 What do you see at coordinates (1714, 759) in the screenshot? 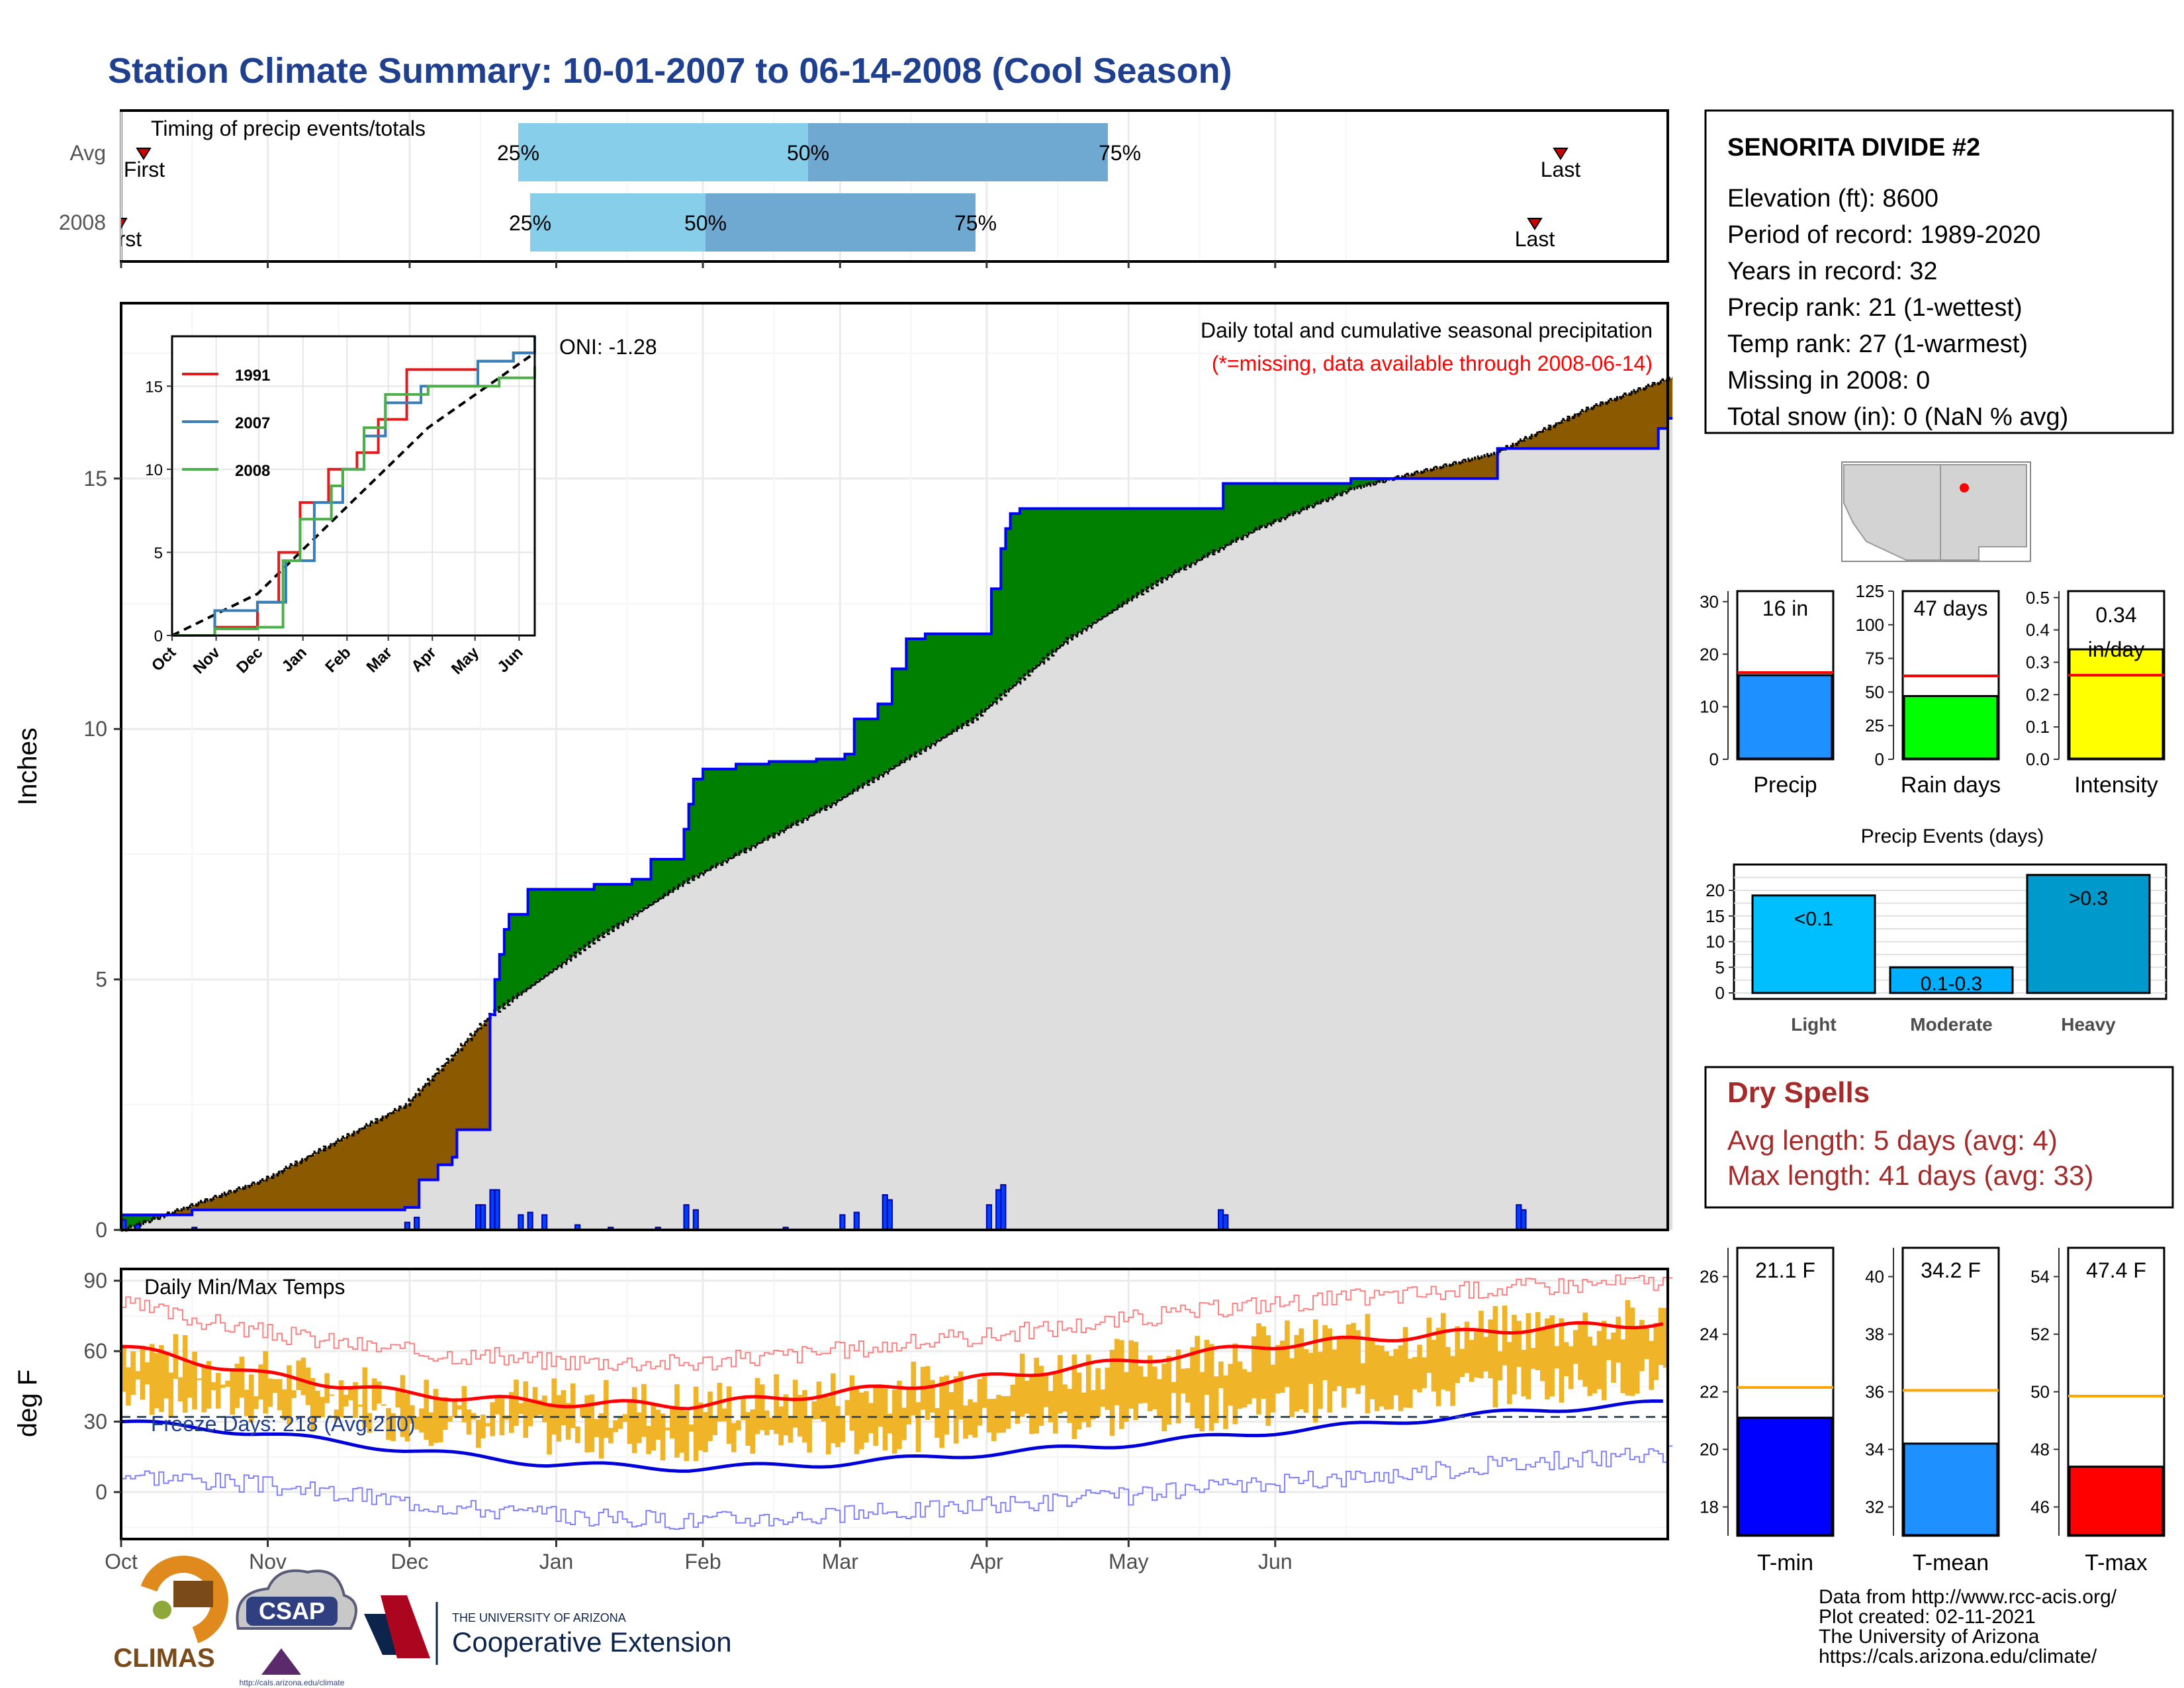
I see `mini-bar-tick-label: 0` at bounding box center [1714, 759].